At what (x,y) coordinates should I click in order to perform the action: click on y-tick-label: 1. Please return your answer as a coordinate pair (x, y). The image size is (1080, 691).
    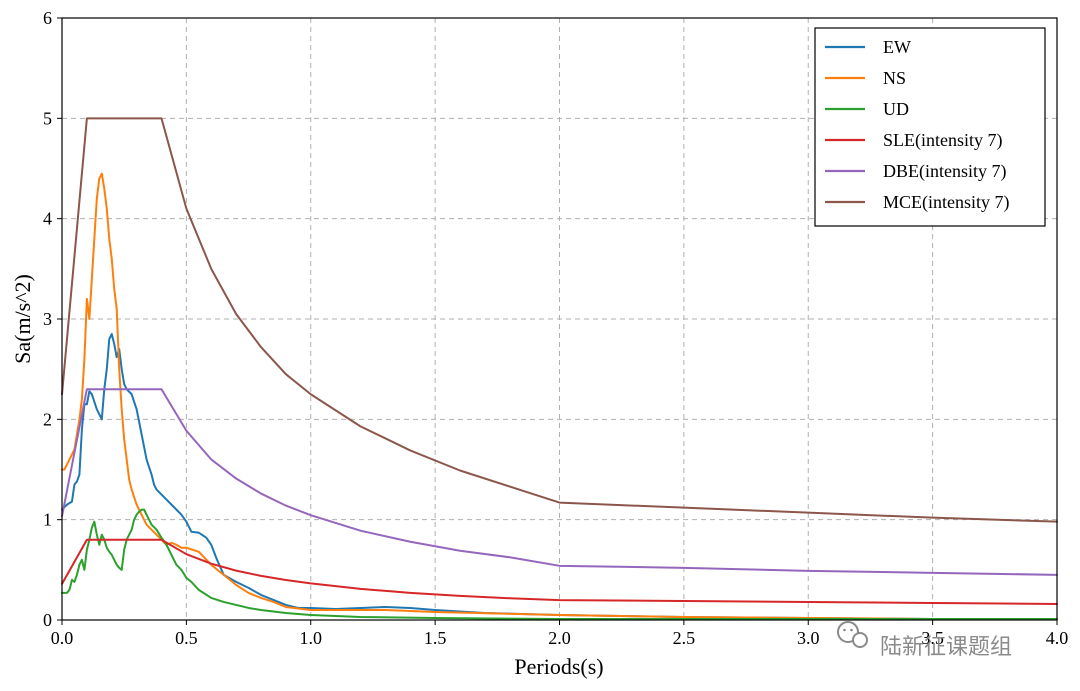
    Looking at the image, I should click on (47, 520).